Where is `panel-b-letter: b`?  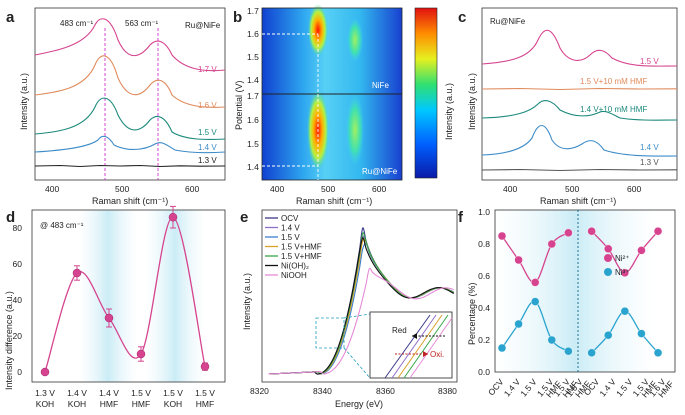 panel-b-letter: b is located at coordinates (237, 17).